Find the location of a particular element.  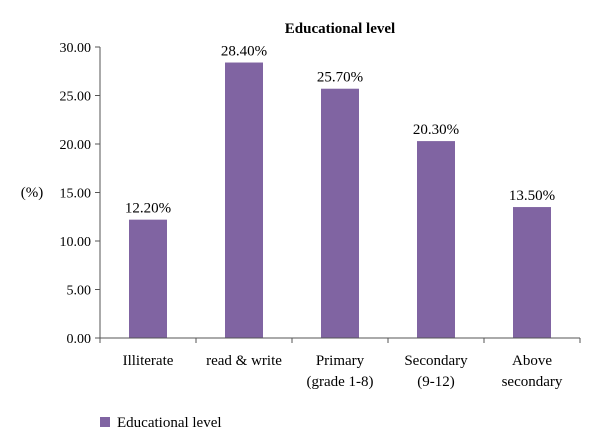

x-tick-label: secondary is located at coordinates (532, 382).